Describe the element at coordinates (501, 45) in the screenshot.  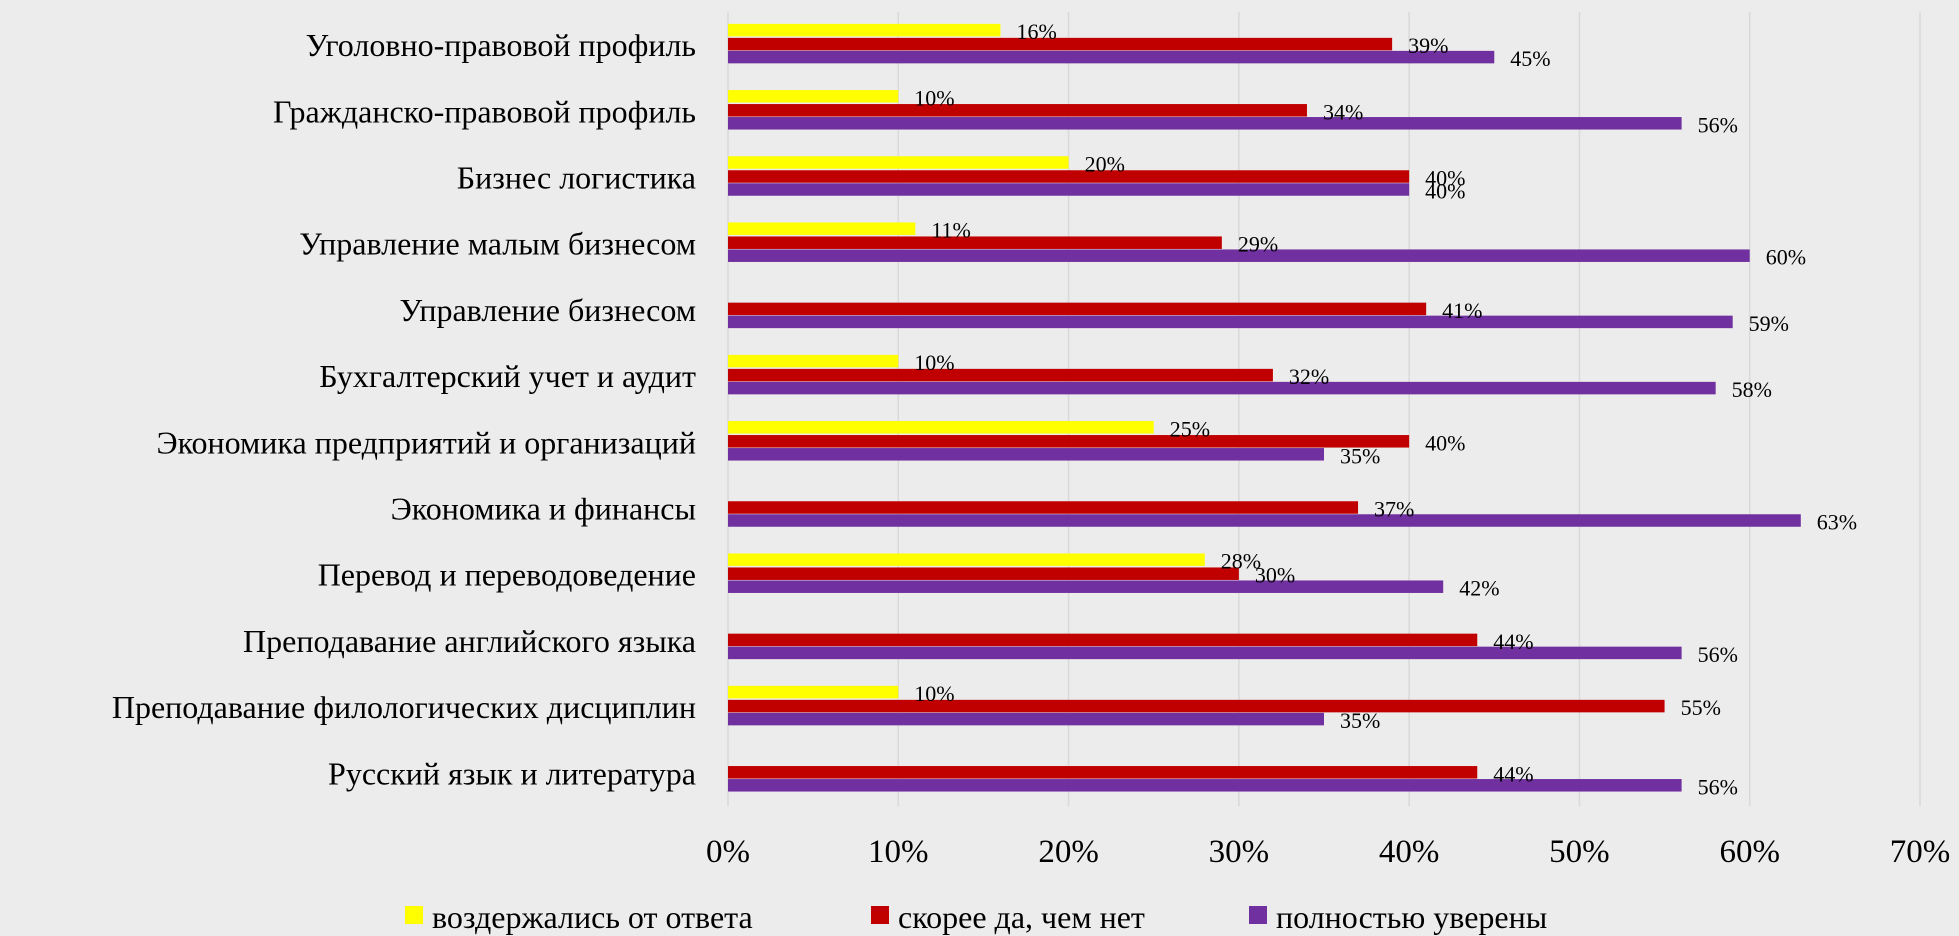
I see `category-label: Уголовно-правовой профиль` at that location.